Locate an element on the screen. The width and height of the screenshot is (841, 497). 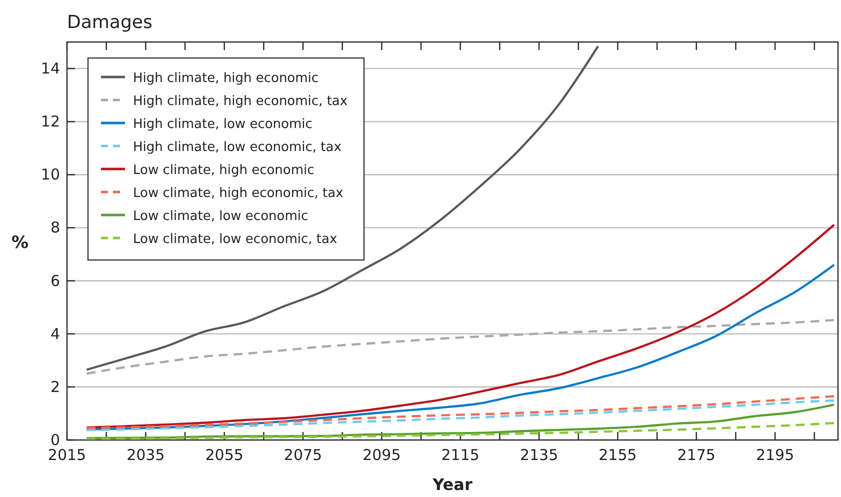
y-tick-label: 6 is located at coordinates (55, 281).